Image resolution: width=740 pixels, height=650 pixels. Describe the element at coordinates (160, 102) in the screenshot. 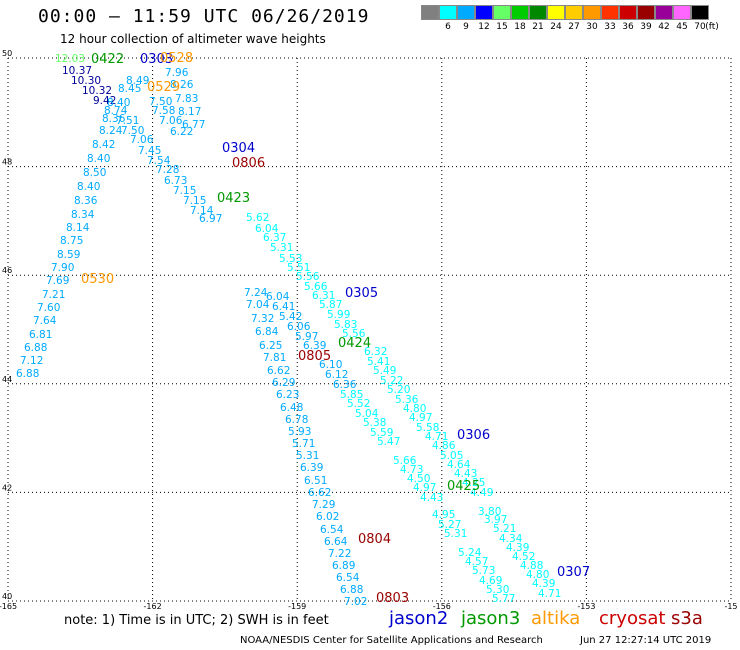

I see `wave-height-value: 7.50` at that location.